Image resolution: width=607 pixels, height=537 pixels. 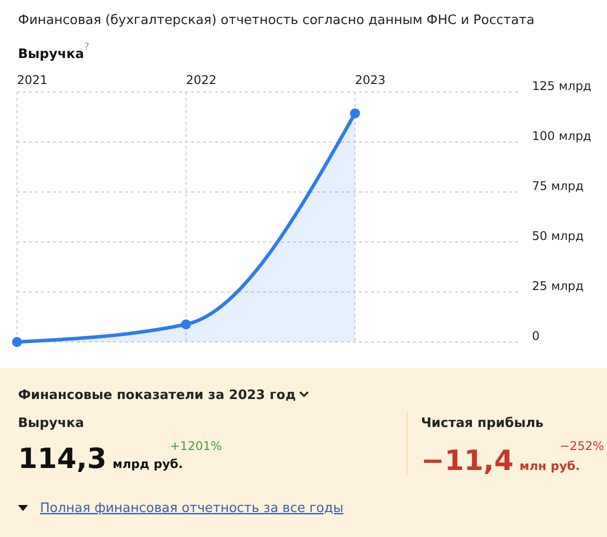 I want to click on y-tick-label: 75 млрд, so click(x=558, y=186).